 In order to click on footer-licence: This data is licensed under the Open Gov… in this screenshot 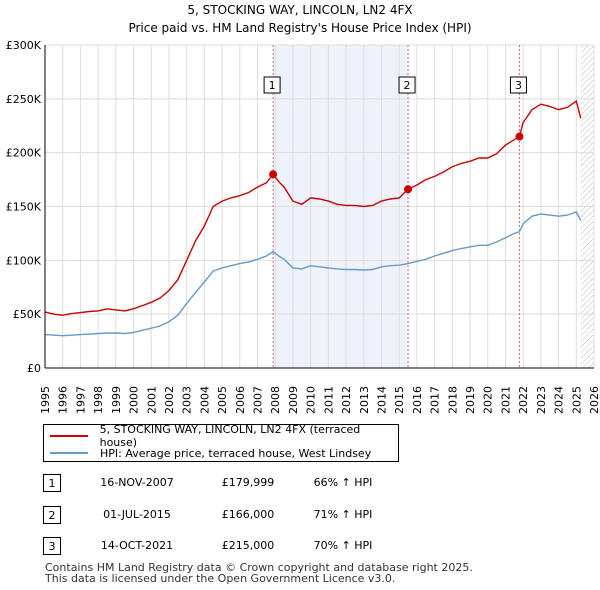, I will do `click(220, 578)`.